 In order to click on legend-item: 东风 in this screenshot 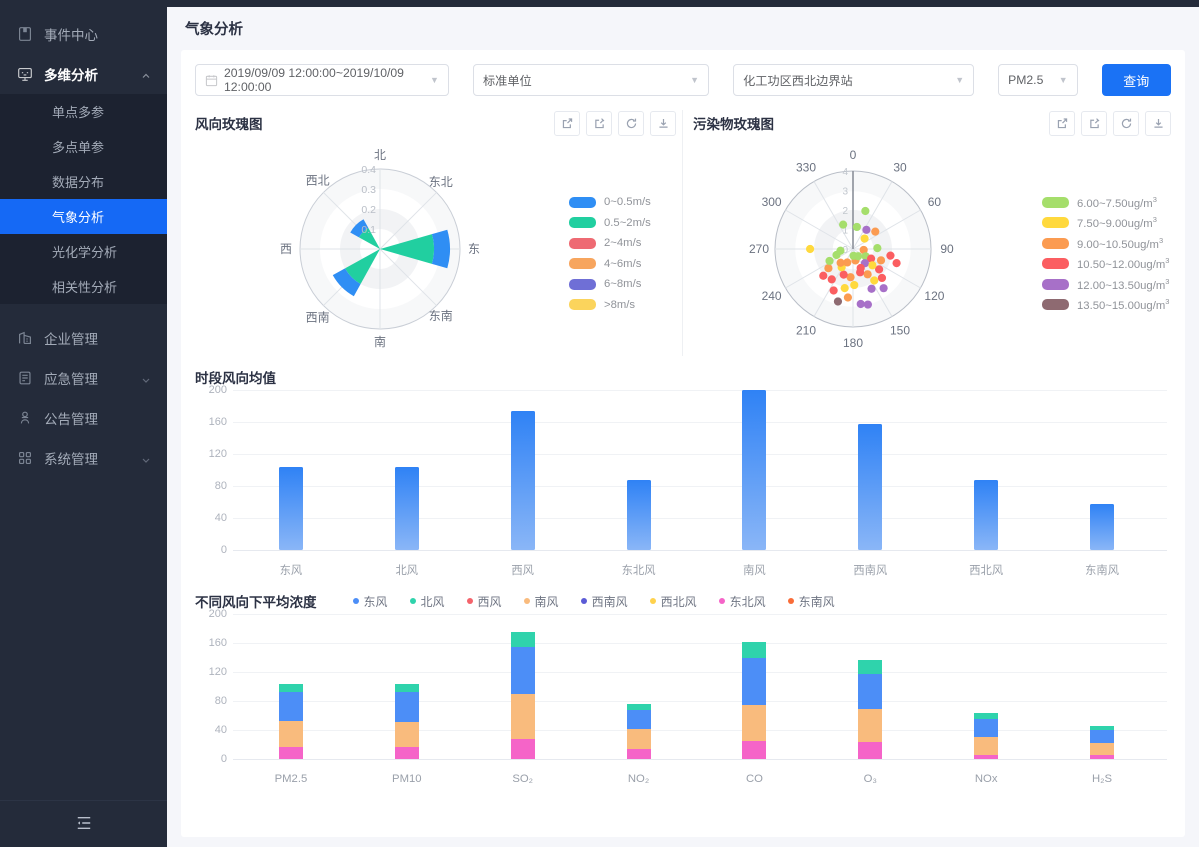, I will do `click(370, 601)`.